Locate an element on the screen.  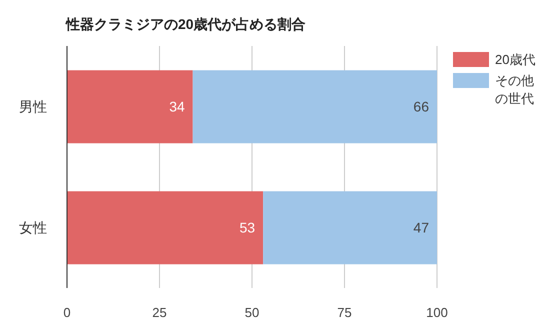
data-label: 53 is located at coordinates (248, 228).